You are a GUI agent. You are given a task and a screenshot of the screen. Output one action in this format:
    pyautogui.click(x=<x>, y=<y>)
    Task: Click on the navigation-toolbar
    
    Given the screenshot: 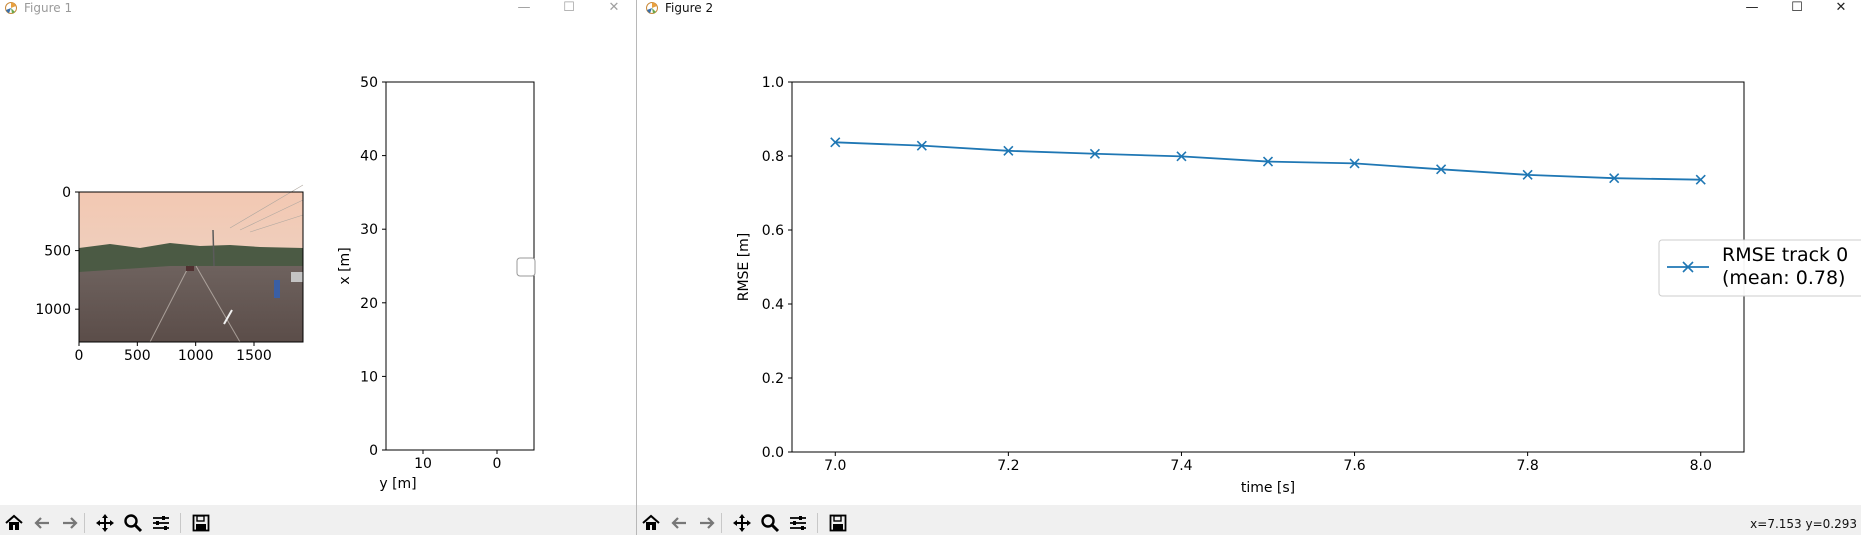 What is the action you would take?
    pyautogui.click(x=318, y=520)
    